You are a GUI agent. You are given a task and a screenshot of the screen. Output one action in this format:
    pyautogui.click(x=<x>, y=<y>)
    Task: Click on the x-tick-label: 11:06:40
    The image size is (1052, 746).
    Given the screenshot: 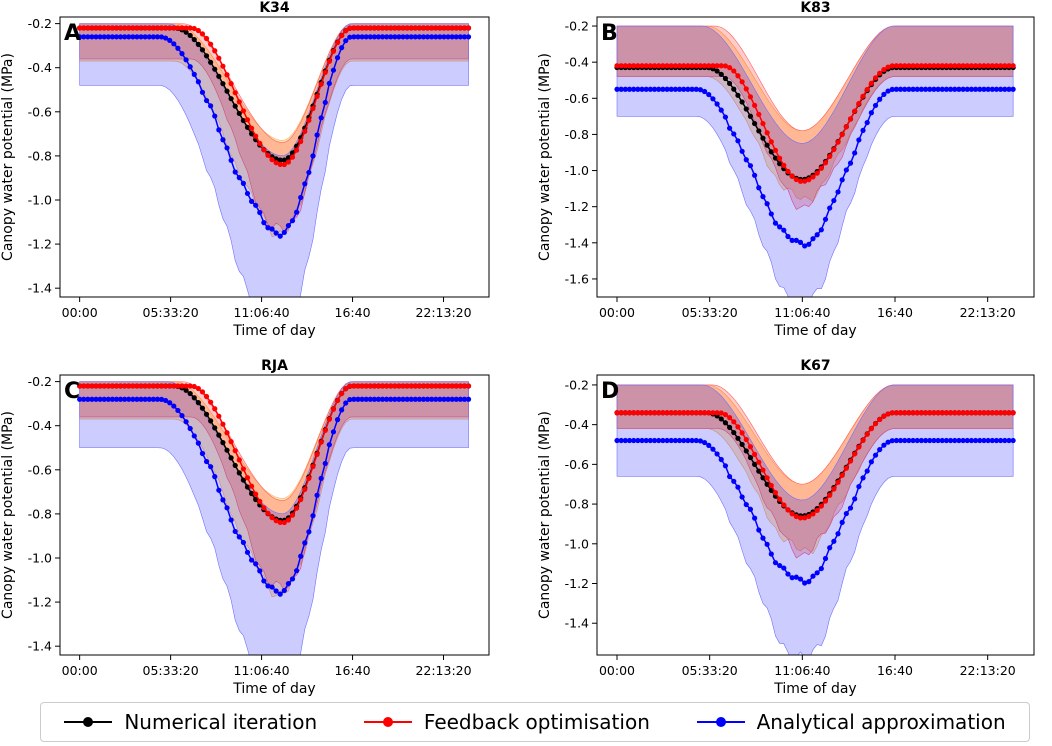 What is the action you would take?
    pyautogui.click(x=802, y=312)
    